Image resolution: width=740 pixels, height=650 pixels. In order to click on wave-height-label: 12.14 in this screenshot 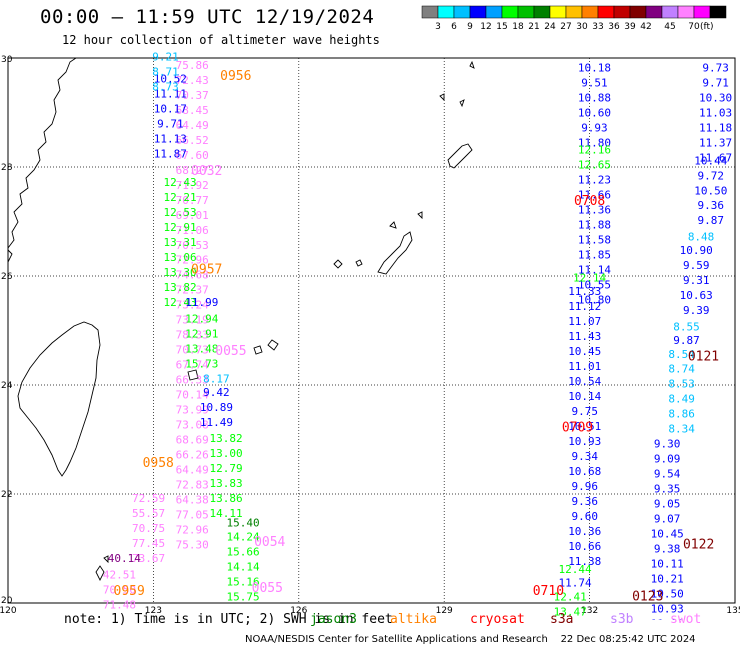, I will do `click(589, 277)`.